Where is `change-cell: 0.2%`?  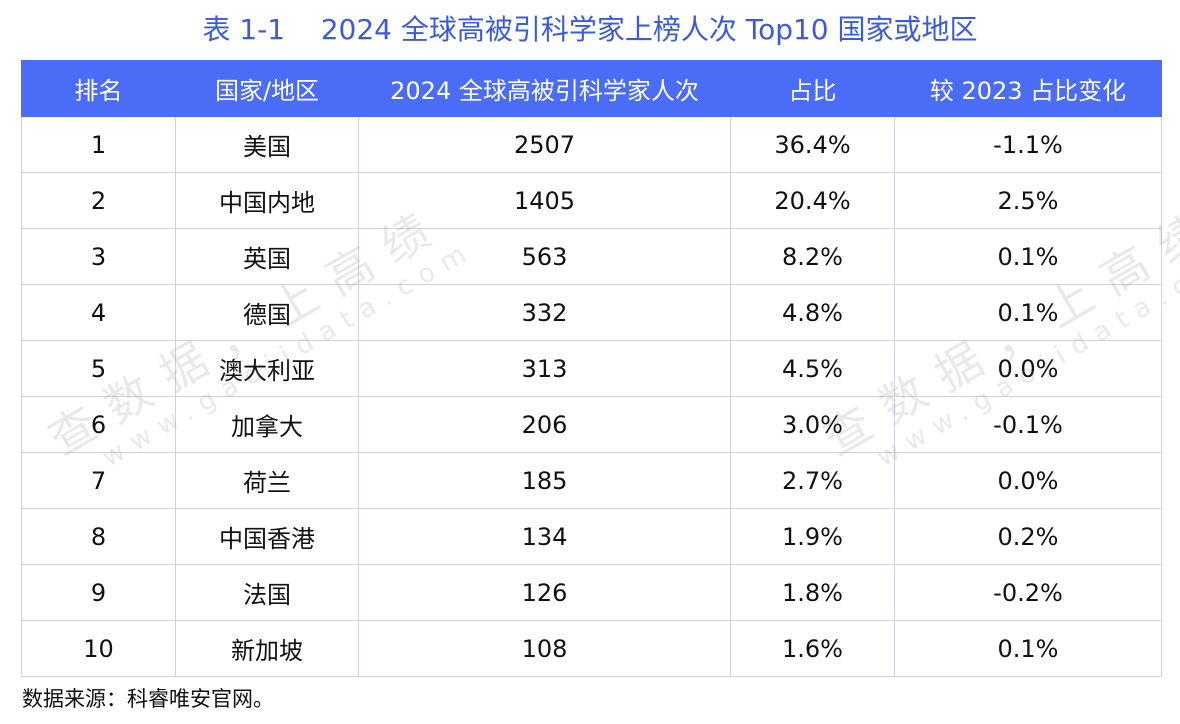 change-cell: 0.2% is located at coordinates (1028, 536).